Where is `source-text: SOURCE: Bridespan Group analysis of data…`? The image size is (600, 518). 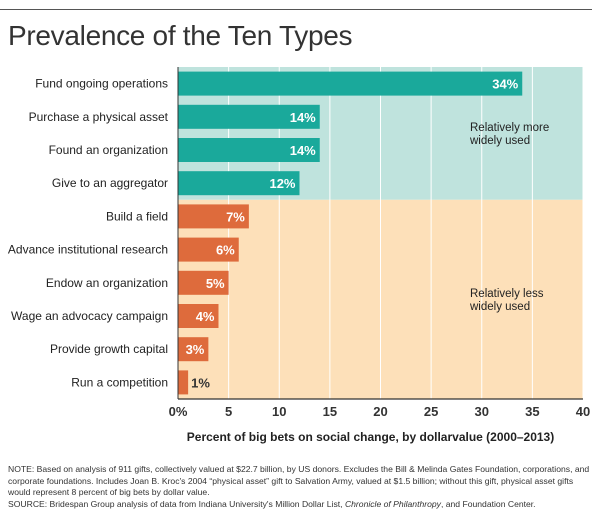
source-text: SOURCE: Bridespan Group analysis of data… is located at coordinates (300, 505).